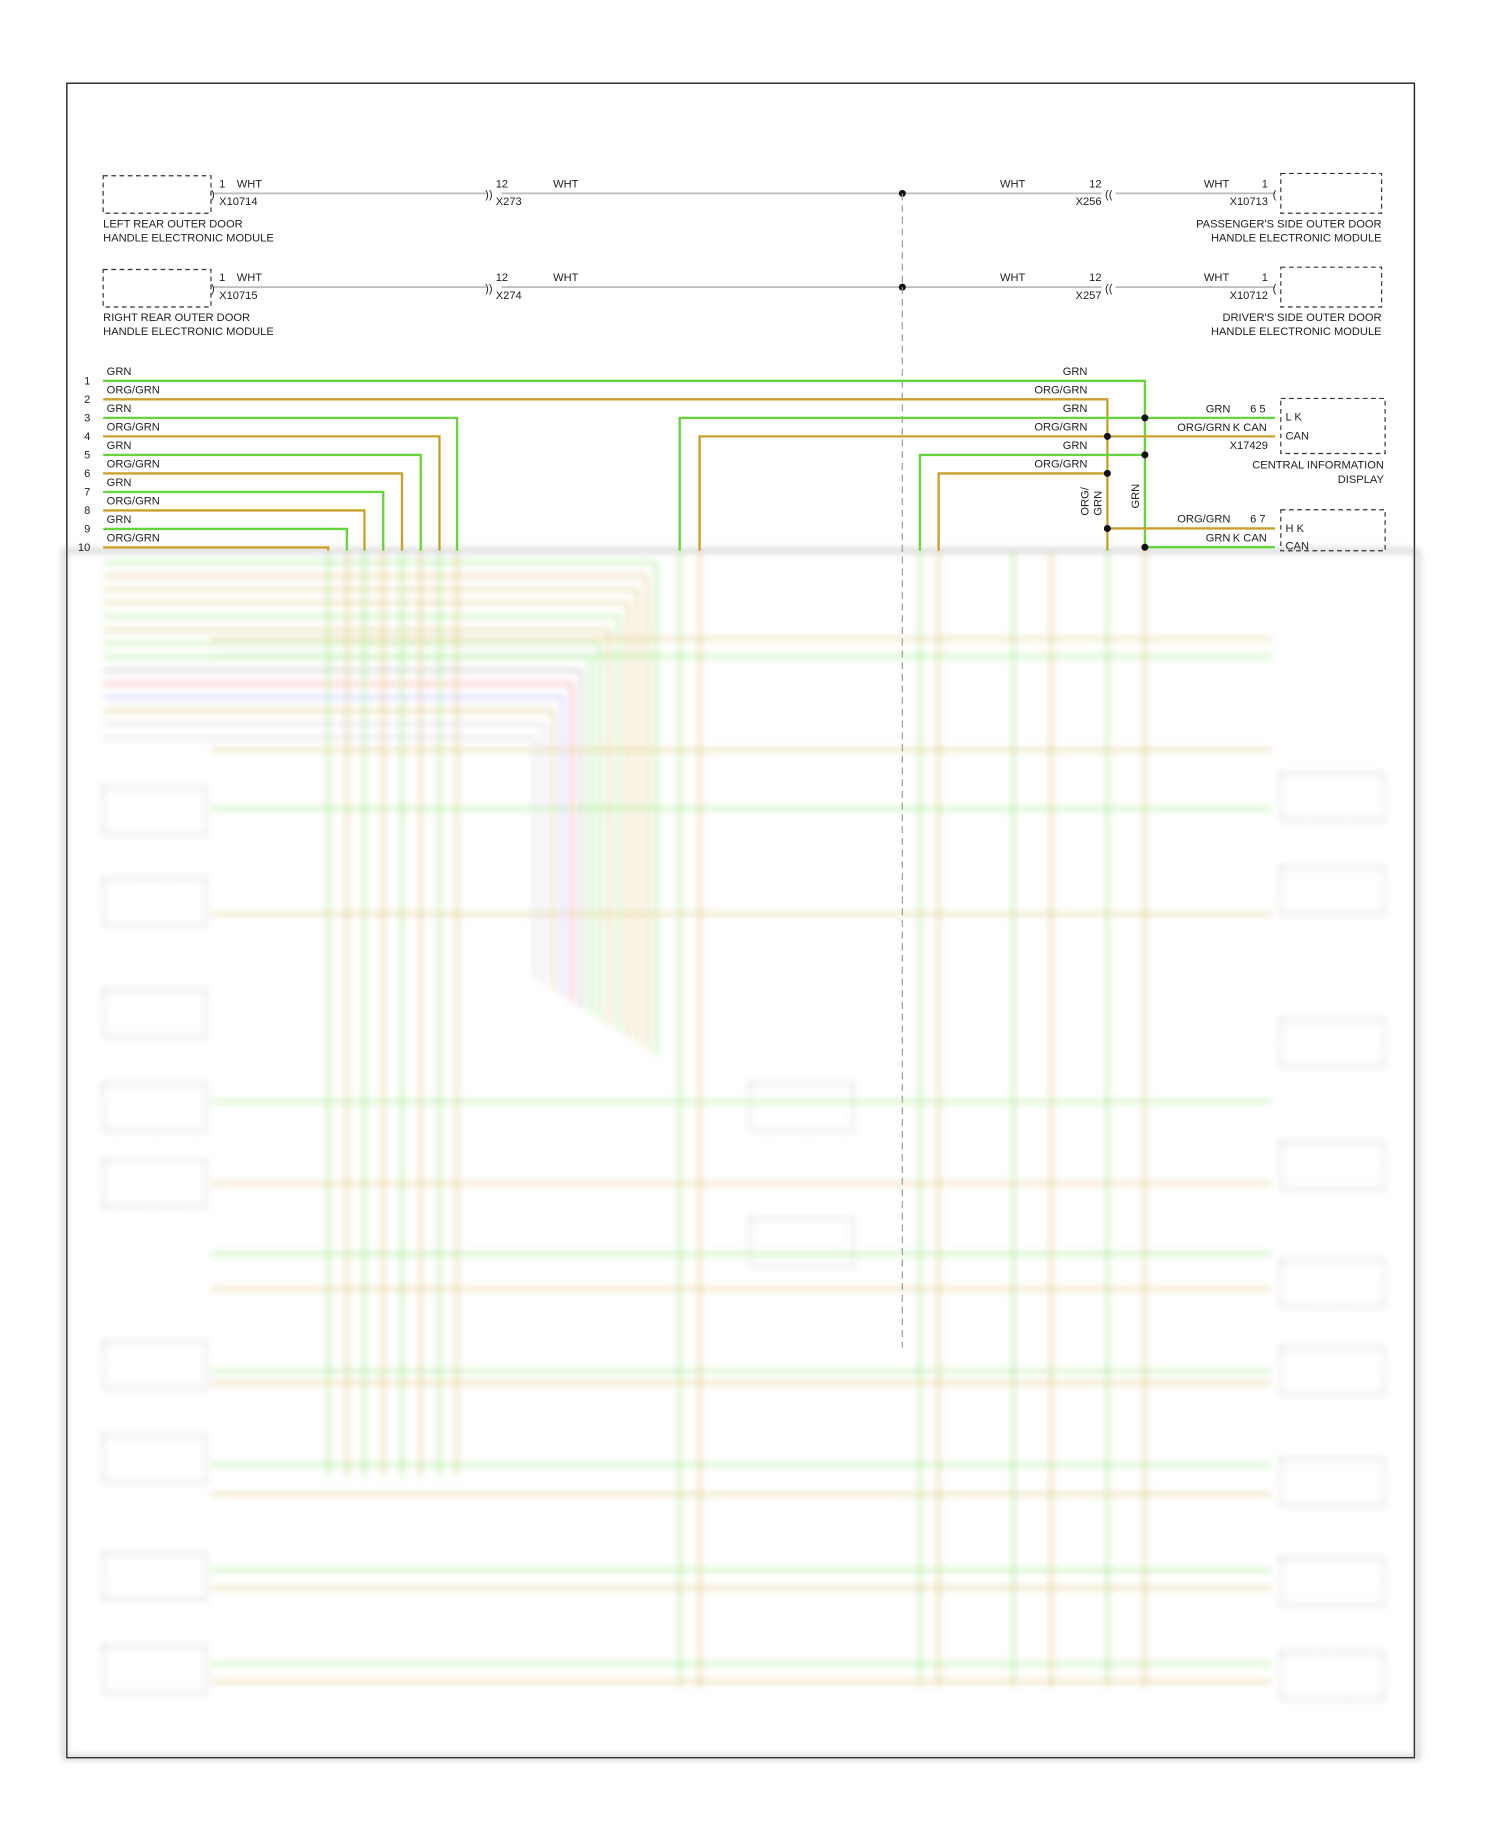  What do you see at coordinates (1249, 446) in the screenshot?
I see `label: X17429` at bounding box center [1249, 446].